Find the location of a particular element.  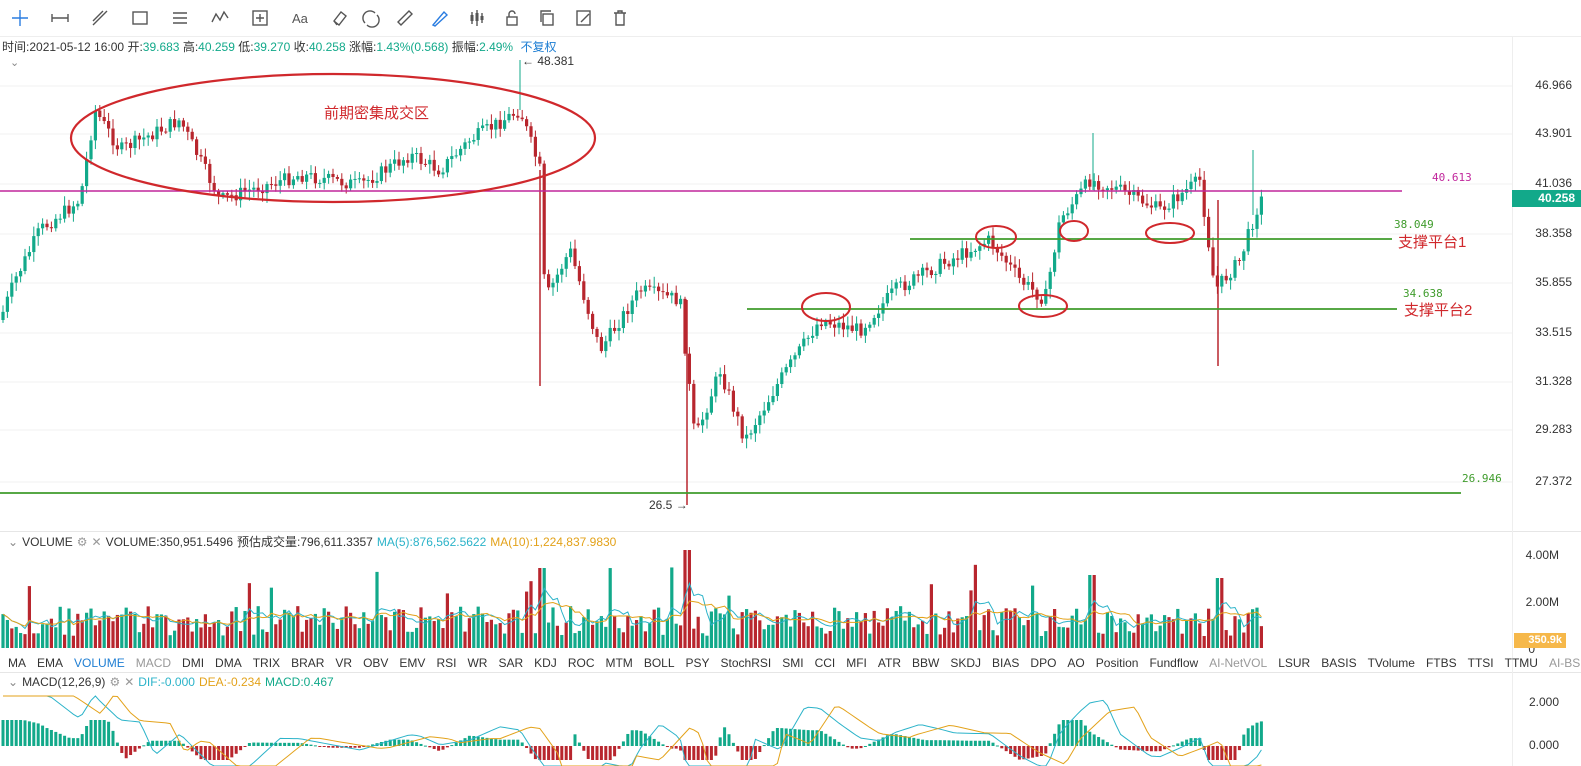

rectangle-icon is located at coordinates (140, 18).